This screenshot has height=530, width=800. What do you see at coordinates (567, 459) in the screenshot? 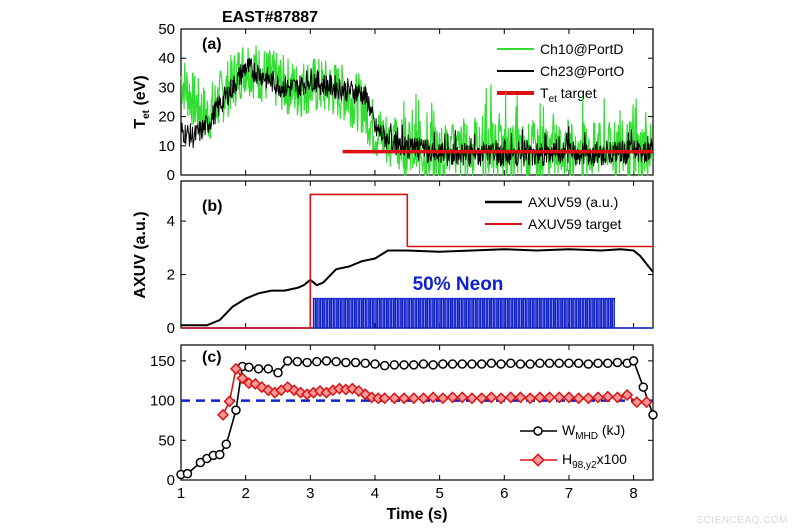
I see `legend-h98-main: H` at bounding box center [567, 459].